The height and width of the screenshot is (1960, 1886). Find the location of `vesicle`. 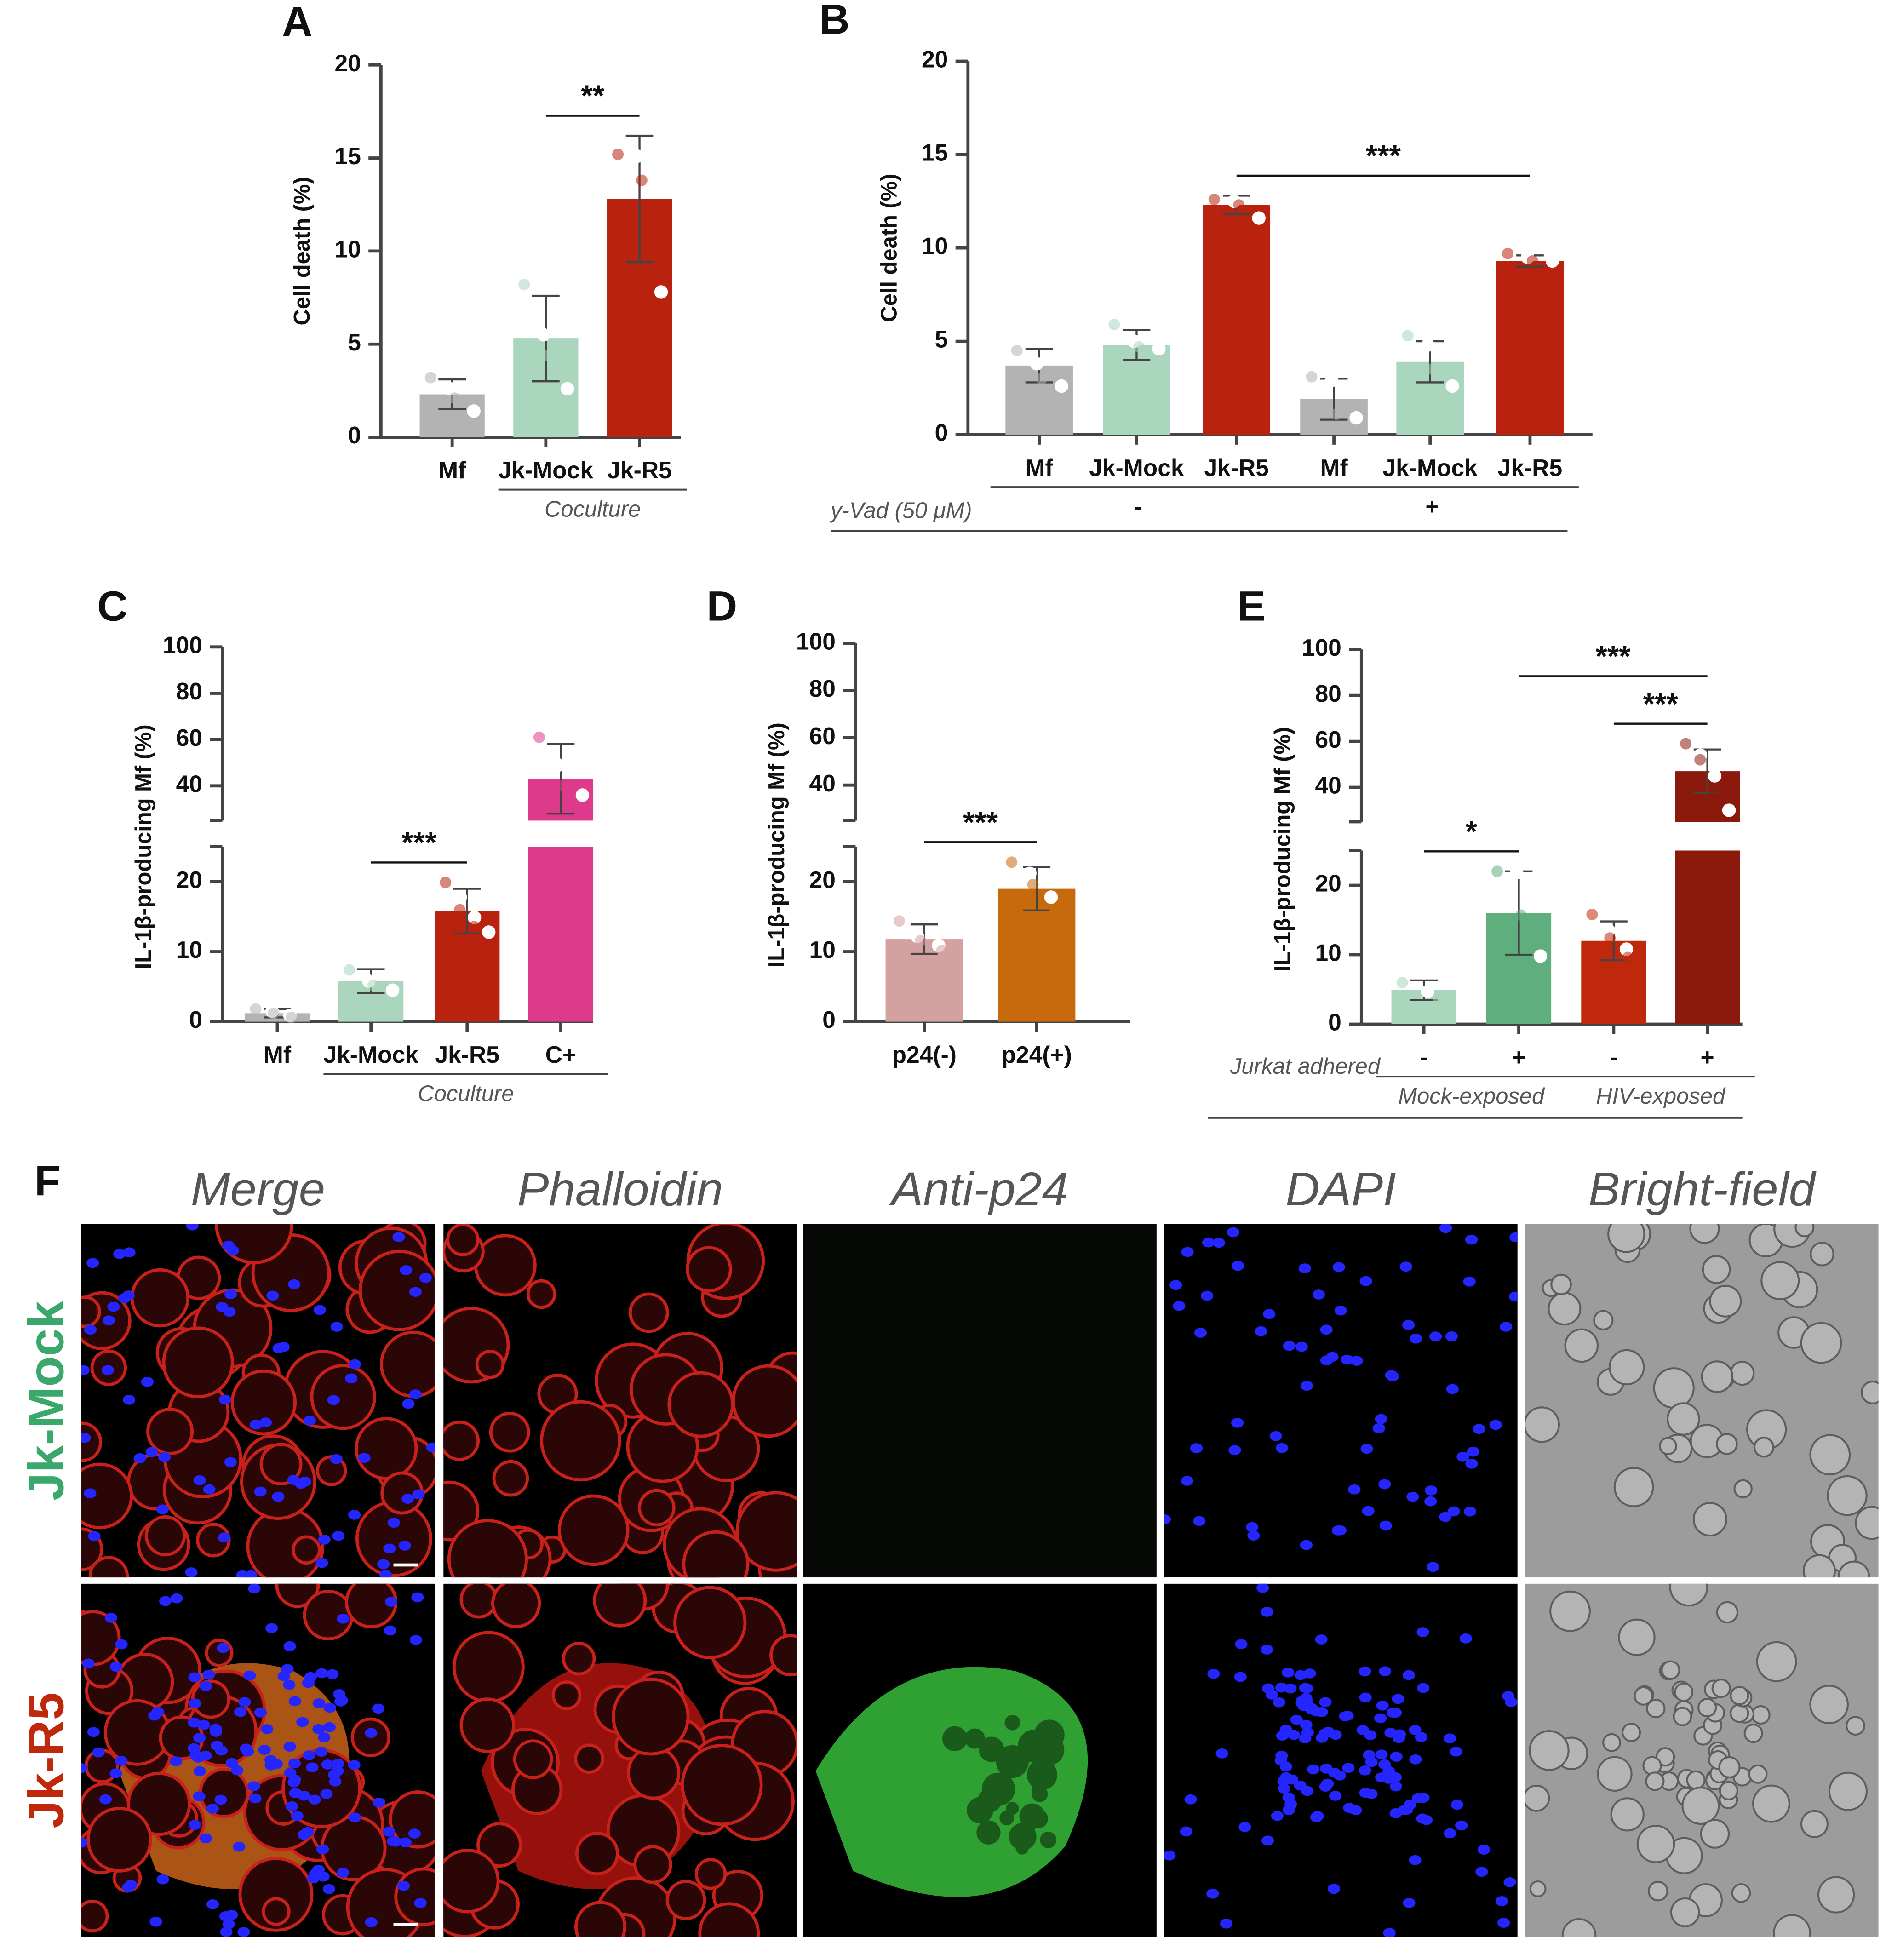

vesicle is located at coordinates (1042, 1774).